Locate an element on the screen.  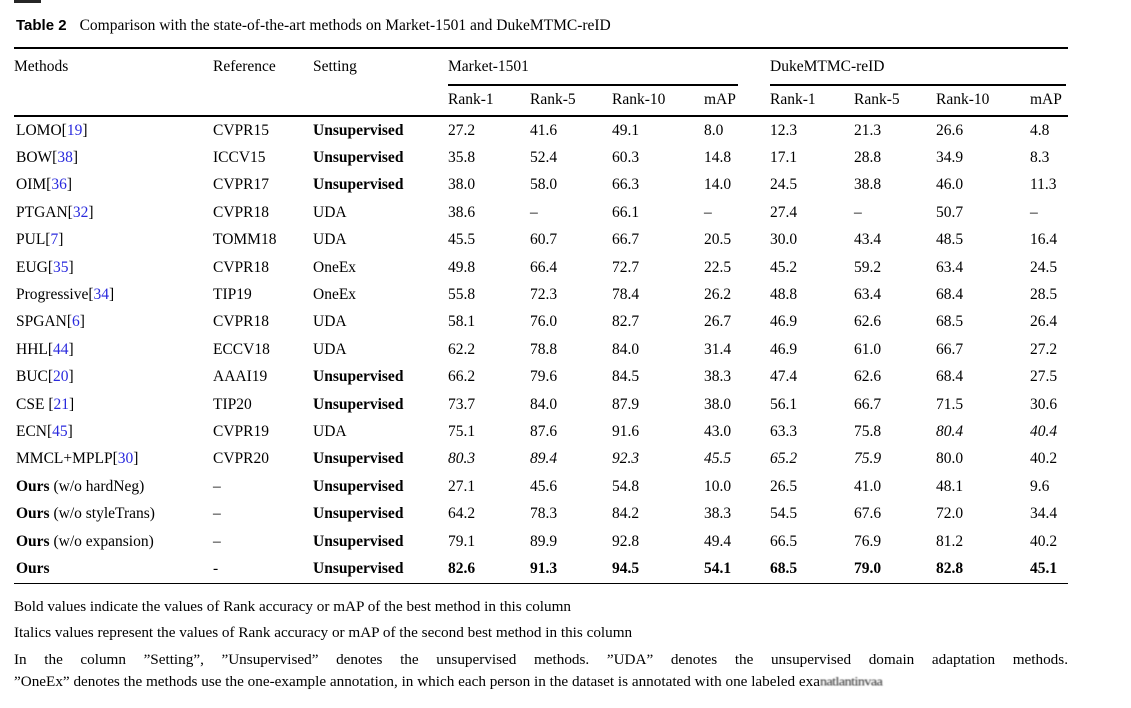
citation-link: 44 is located at coordinates (61, 349).